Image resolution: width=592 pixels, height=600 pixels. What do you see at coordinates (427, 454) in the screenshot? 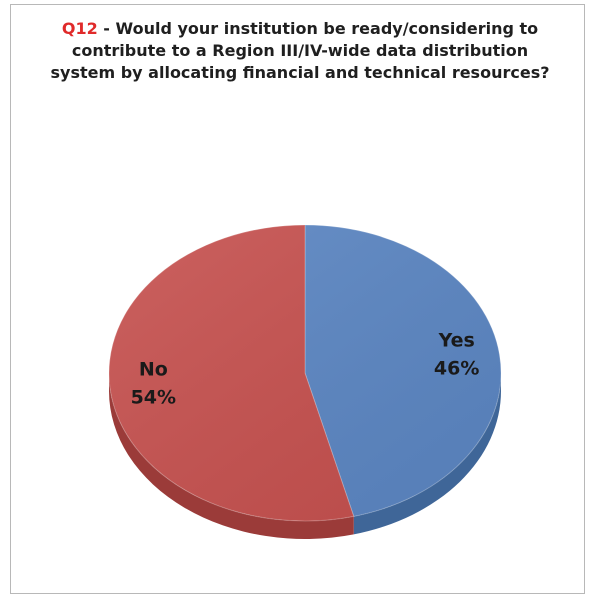
I see `pie-side-yes` at bounding box center [427, 454].